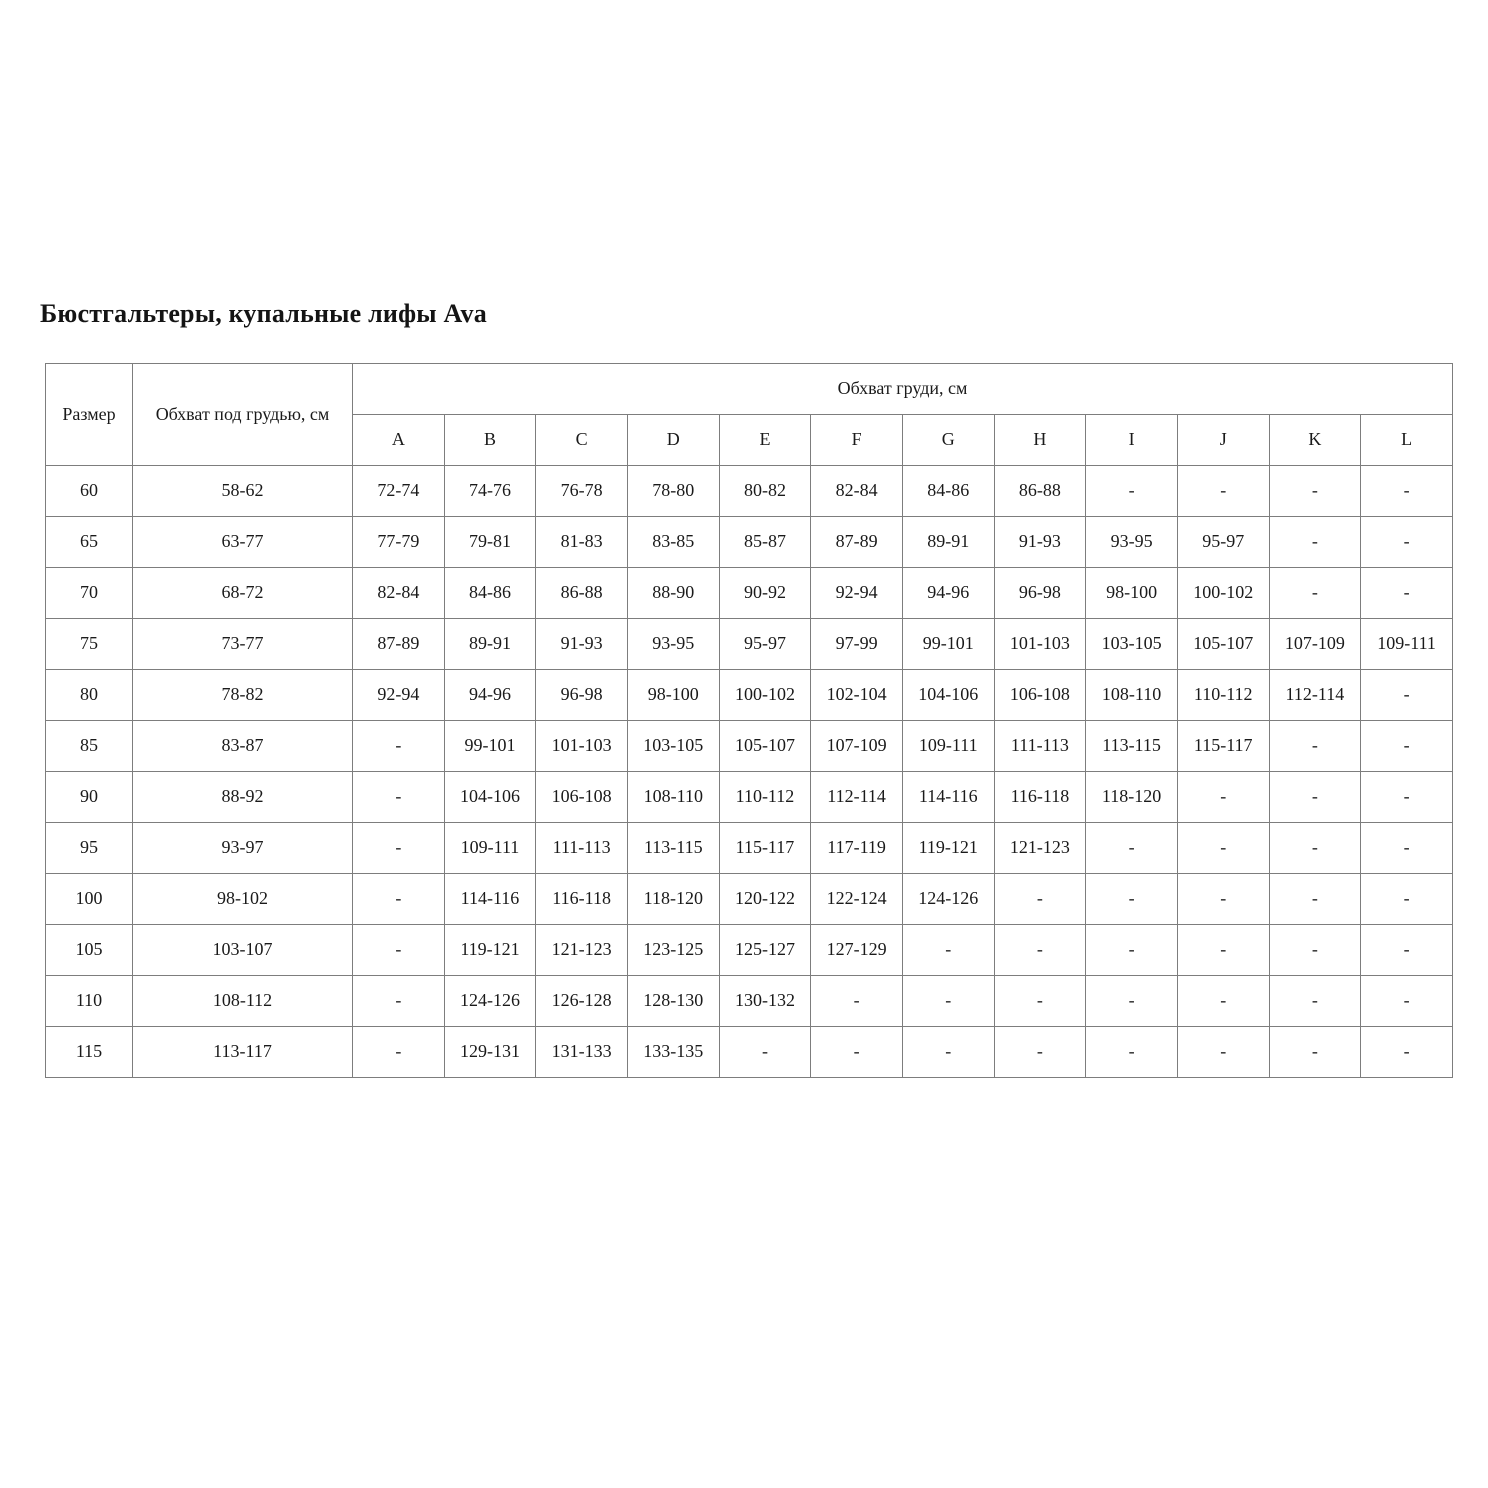 The height and width of the screenshot is (1488, 1488). What do you see at coordinates (1223, 644) in the screenshot?
I see `cell-bust-j: 105-107` at bounding box center [1223, 644].